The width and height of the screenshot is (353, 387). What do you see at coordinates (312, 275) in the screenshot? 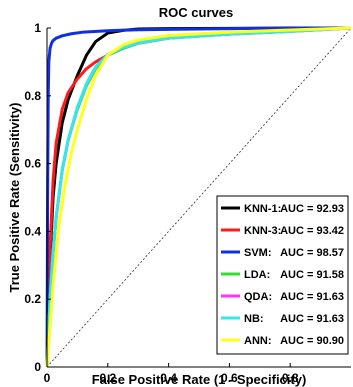
I see `legend-auc-label: AUC = 91.58` at bounding box center [312, 275].